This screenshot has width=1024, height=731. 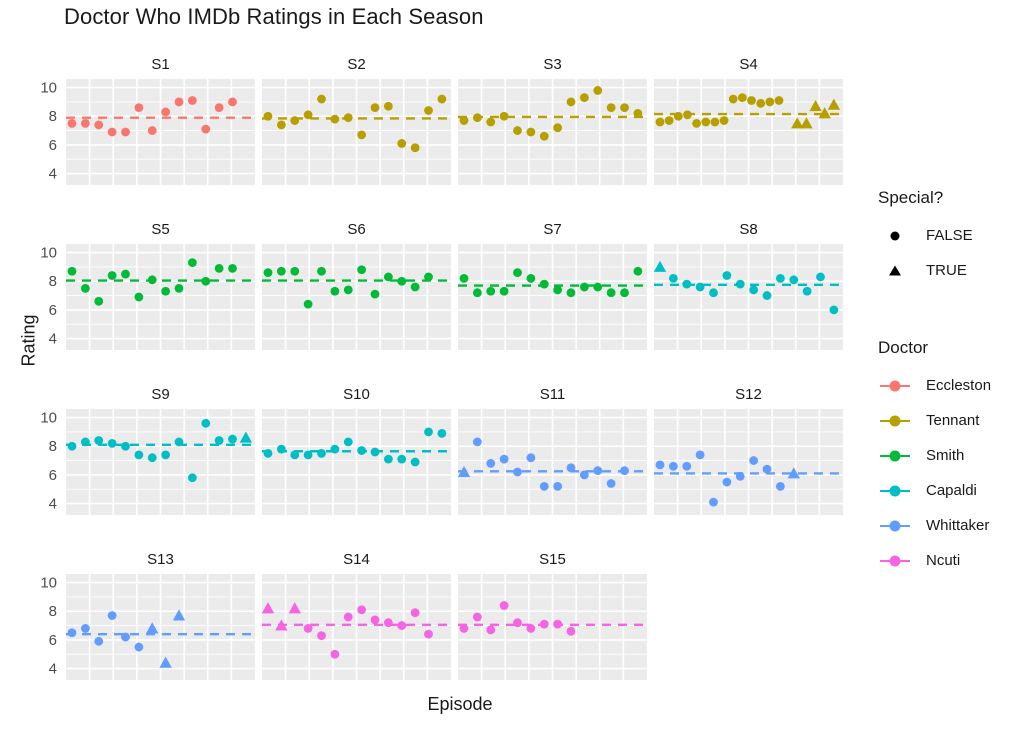 I want to click on legend-item-tennant: Tennant, so click(x=934, y=420).